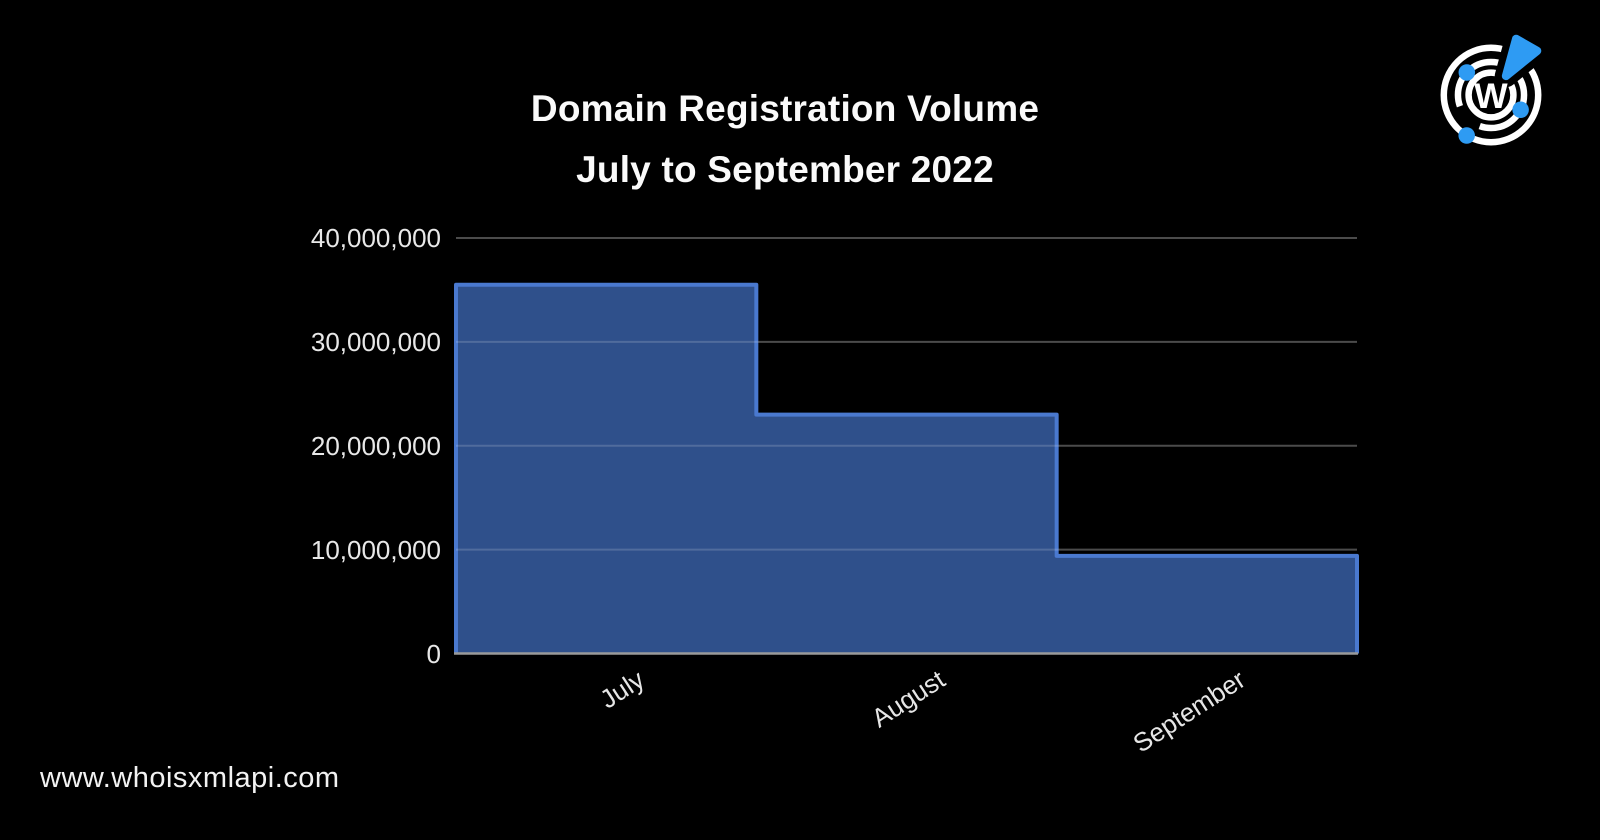  I want to click on y-axis-tick-label: 20,000,000, so click(375, 445).